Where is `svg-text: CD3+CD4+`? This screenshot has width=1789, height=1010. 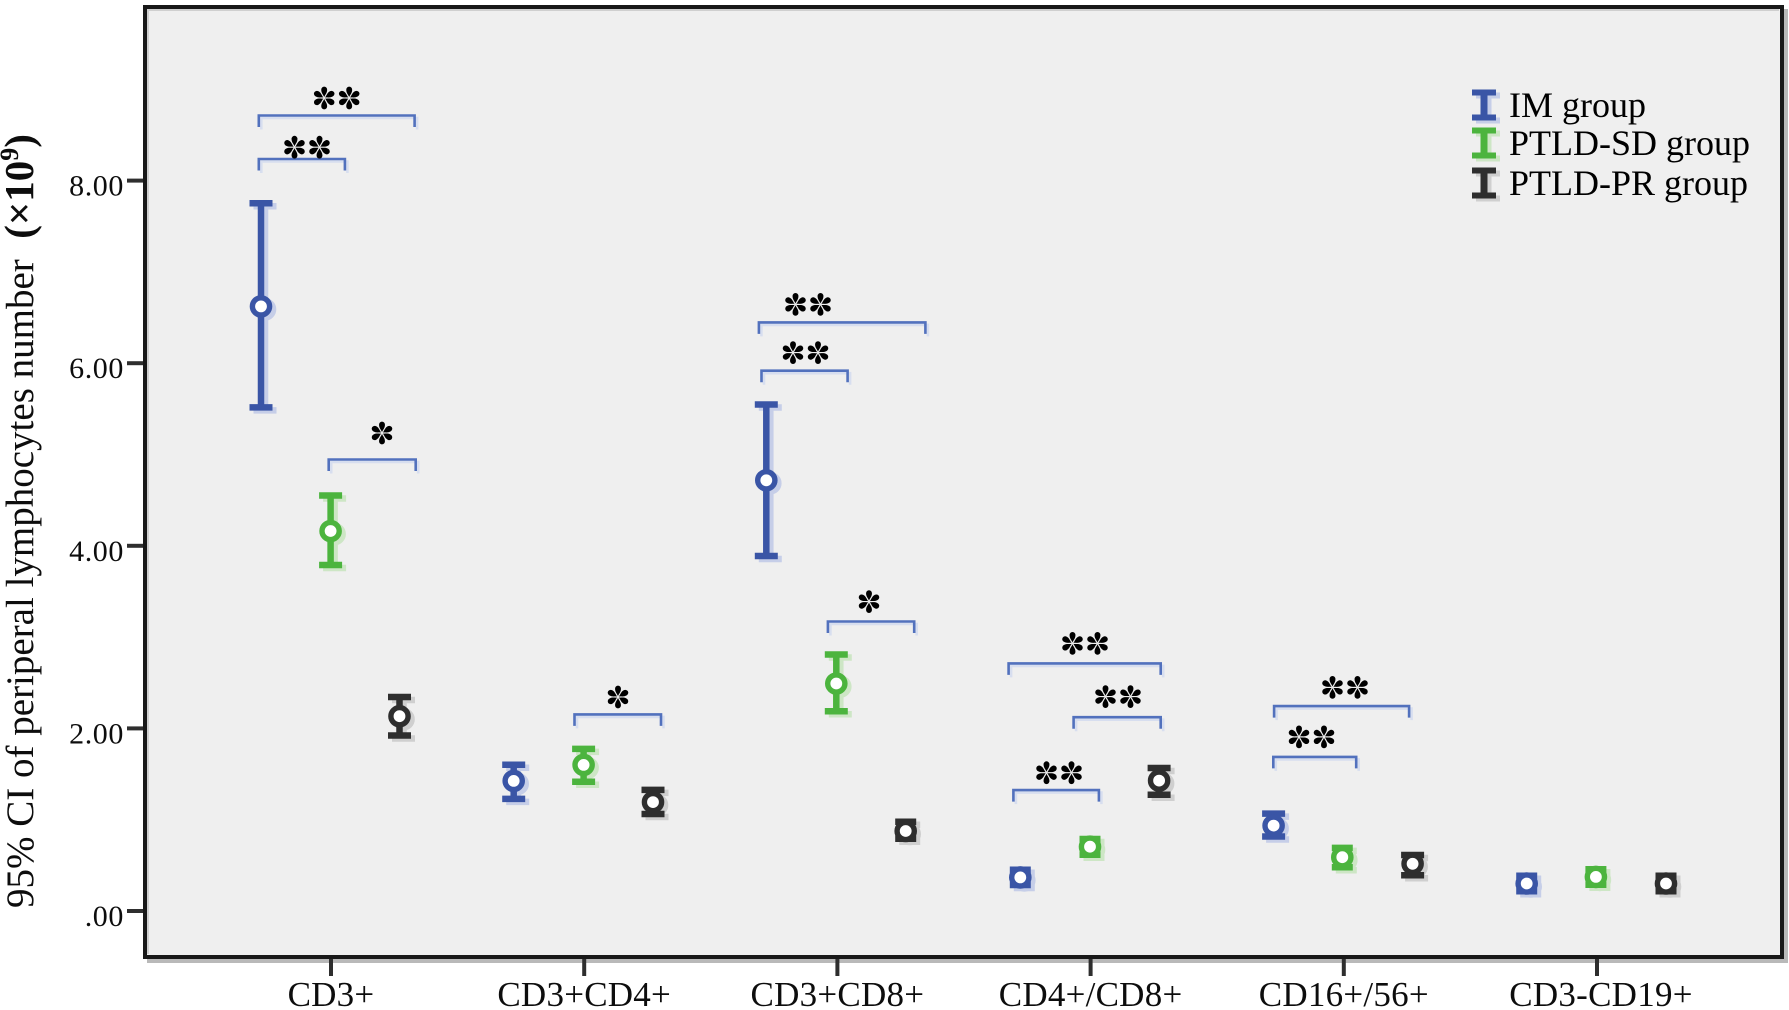 svg-text: CD3+CD4+ is located at coordinates (584, 992).